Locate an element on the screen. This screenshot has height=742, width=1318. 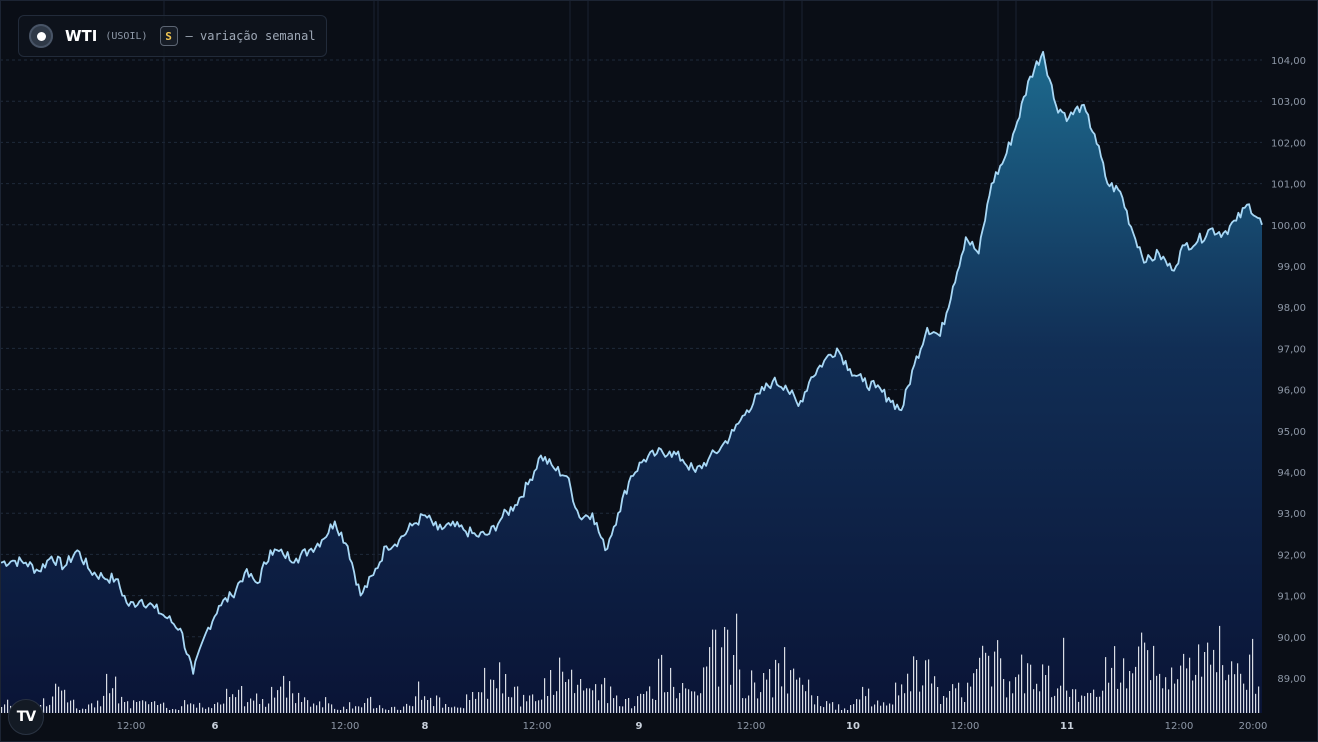
y-tick-label: 95,00 is located at coordinates (1291, 432).